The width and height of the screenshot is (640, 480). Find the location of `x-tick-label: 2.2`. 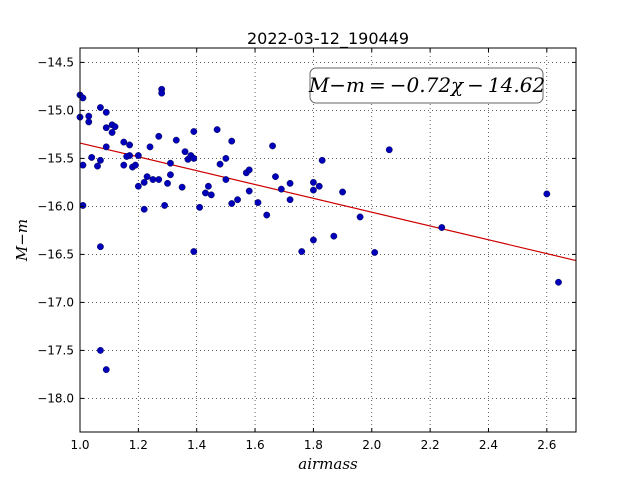

x-tick-label: 2.2 is located at coordinates (430, 445).